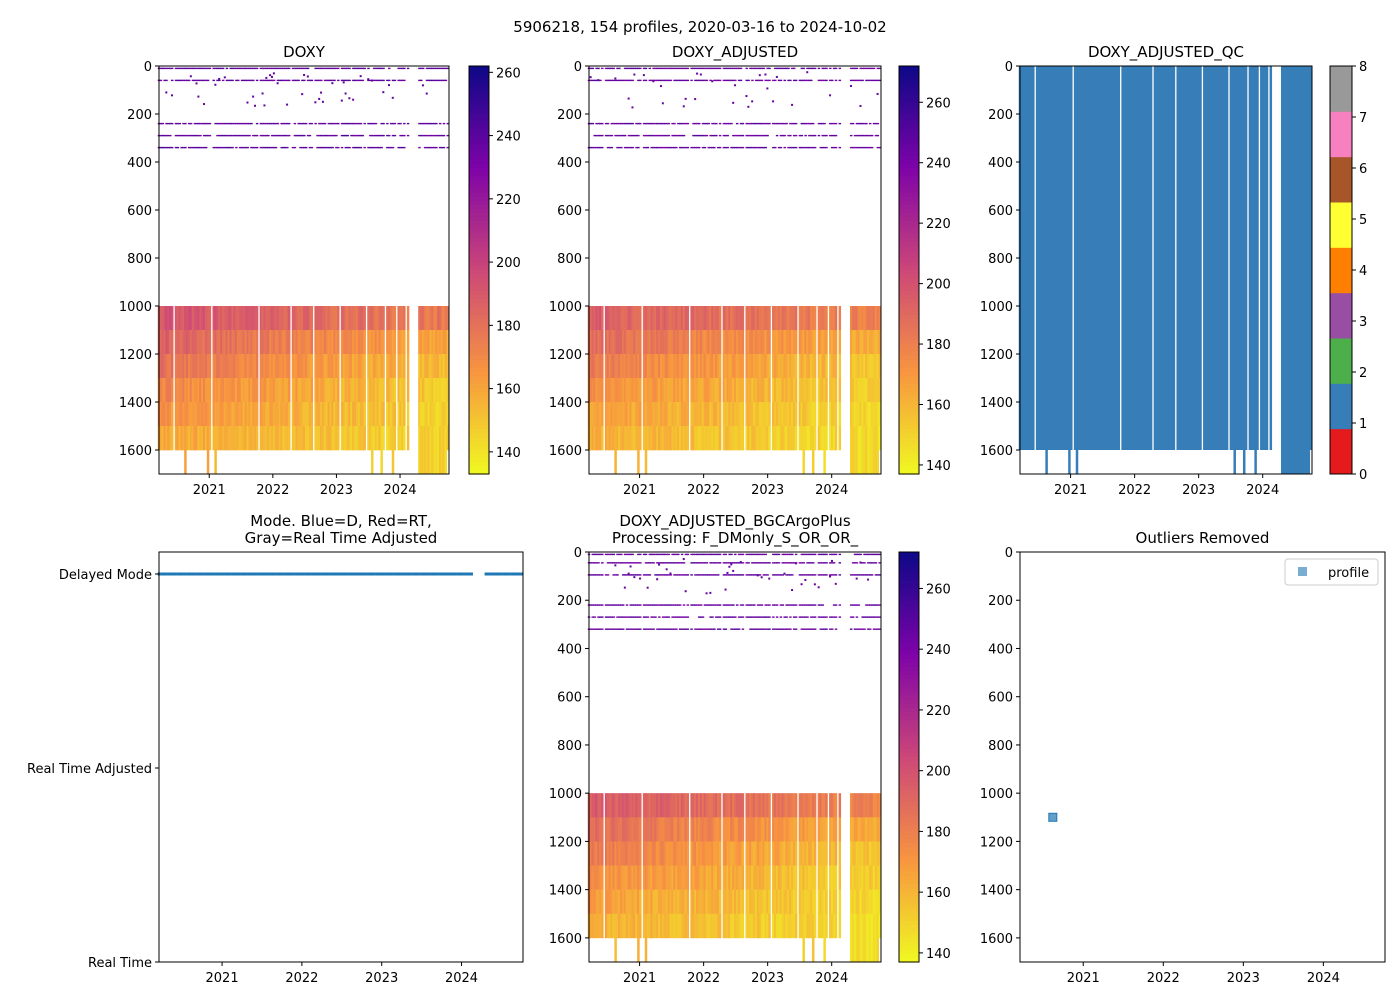 This screenshot has width=1400, height=1004. What do you see at coordinates (565, 307) in the screenshot?
I see `doxy-adjusted-ytick-label: 1000` at bounding box center [565, 307].